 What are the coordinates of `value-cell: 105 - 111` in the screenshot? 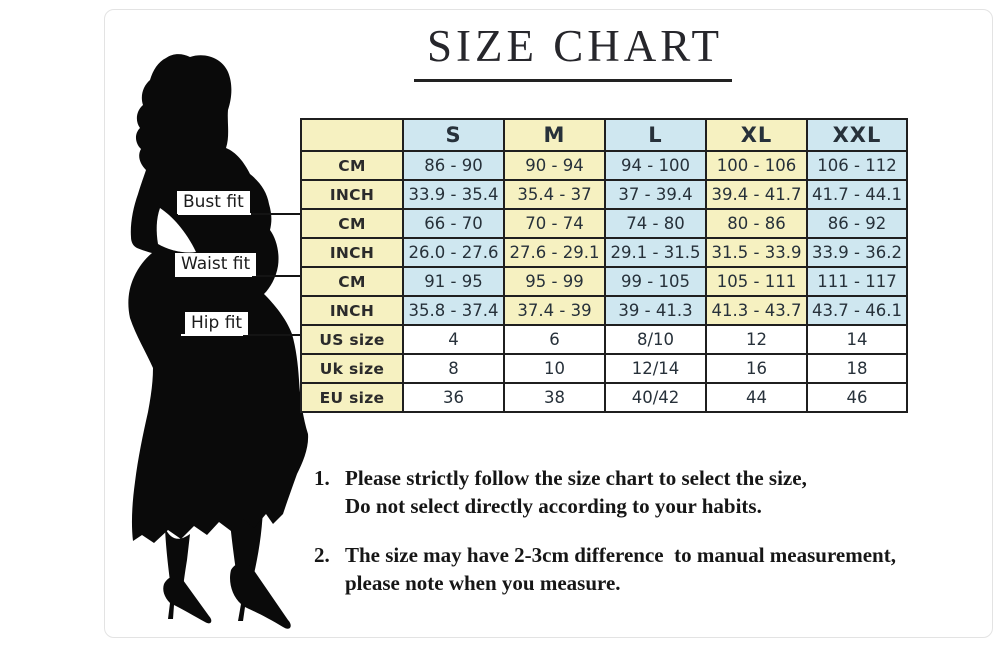 It's located at (756, 281).